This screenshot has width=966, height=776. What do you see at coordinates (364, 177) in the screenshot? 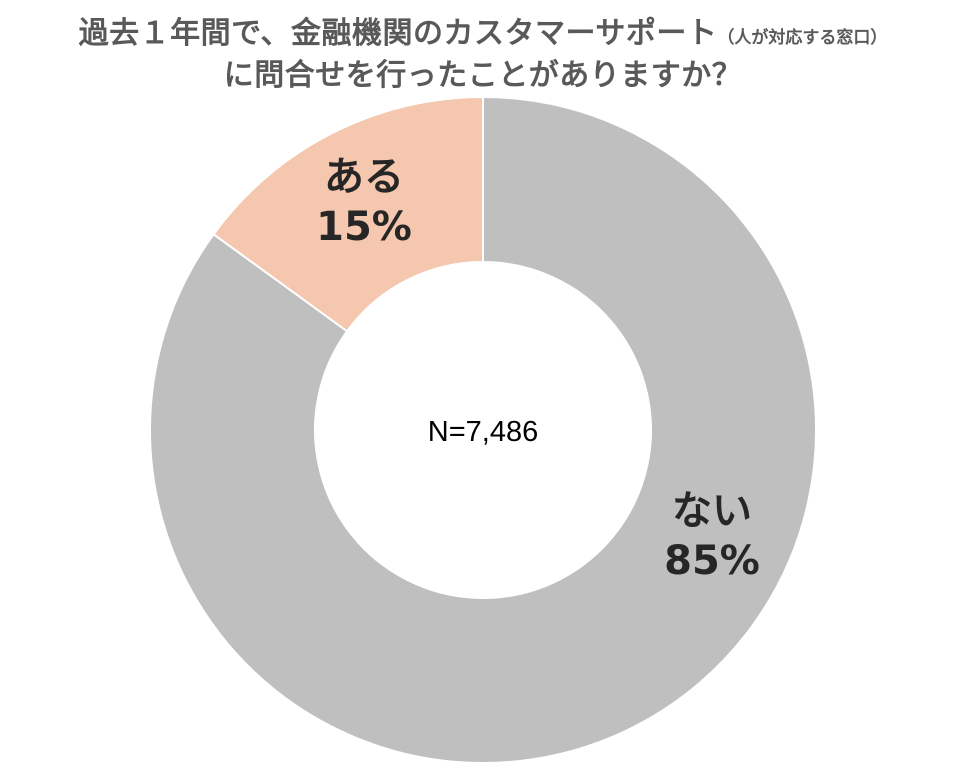
I see `slice-label-aru: ある` at bounding box center [364, 177].